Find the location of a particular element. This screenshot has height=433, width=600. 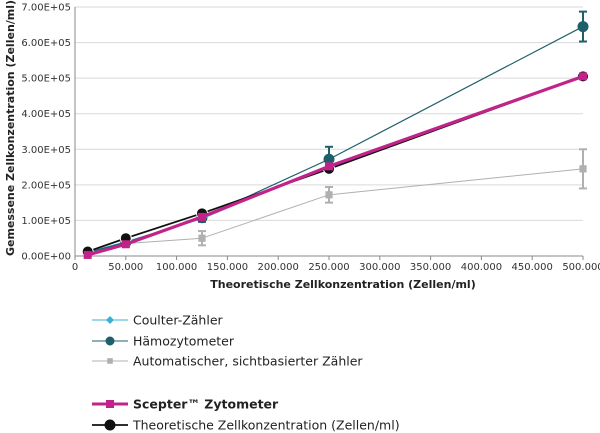

legend-label: Scepter™ Zytometer is located at coordinates (206, 404).